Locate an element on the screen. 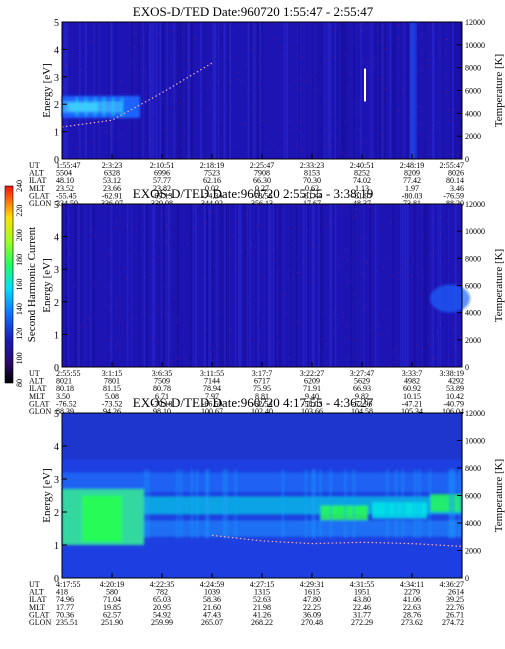  orbit-value: -58.03 is located at coordinates (312, 403).